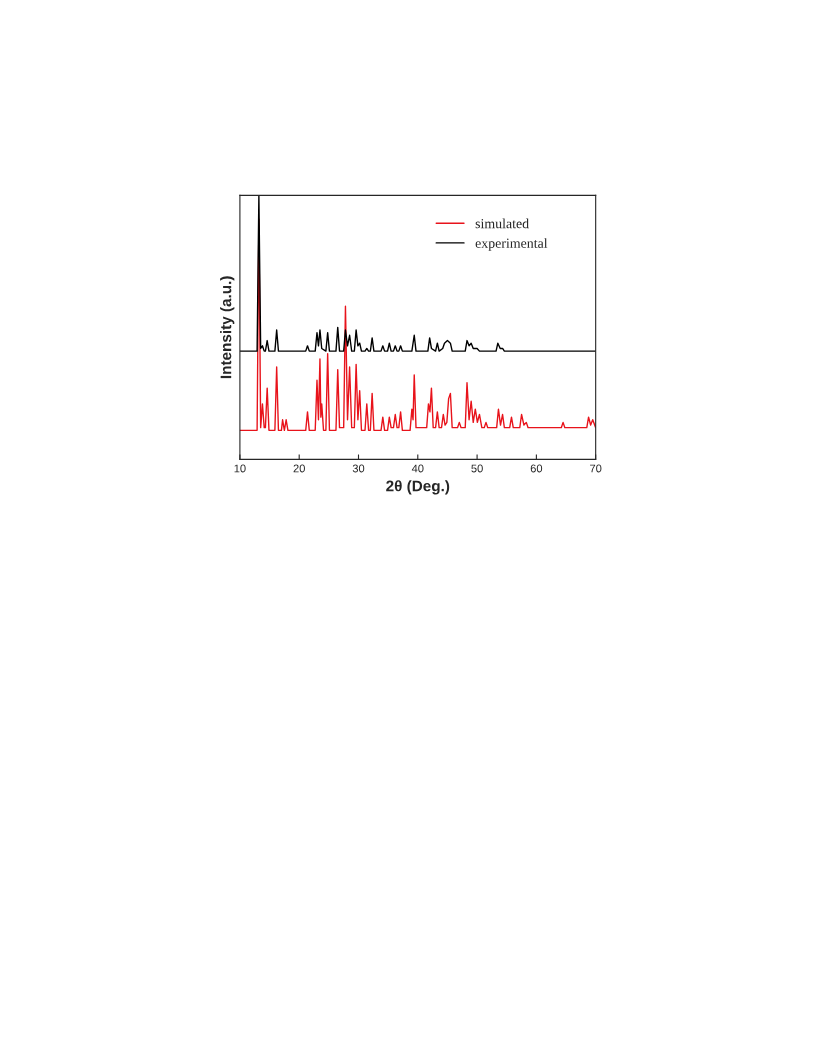 The image size is (816, 1056). What do you see at coordinates (536, 468) in the screenshot?
I see `x-tick-label: 60` at bounding box center [536, 468].